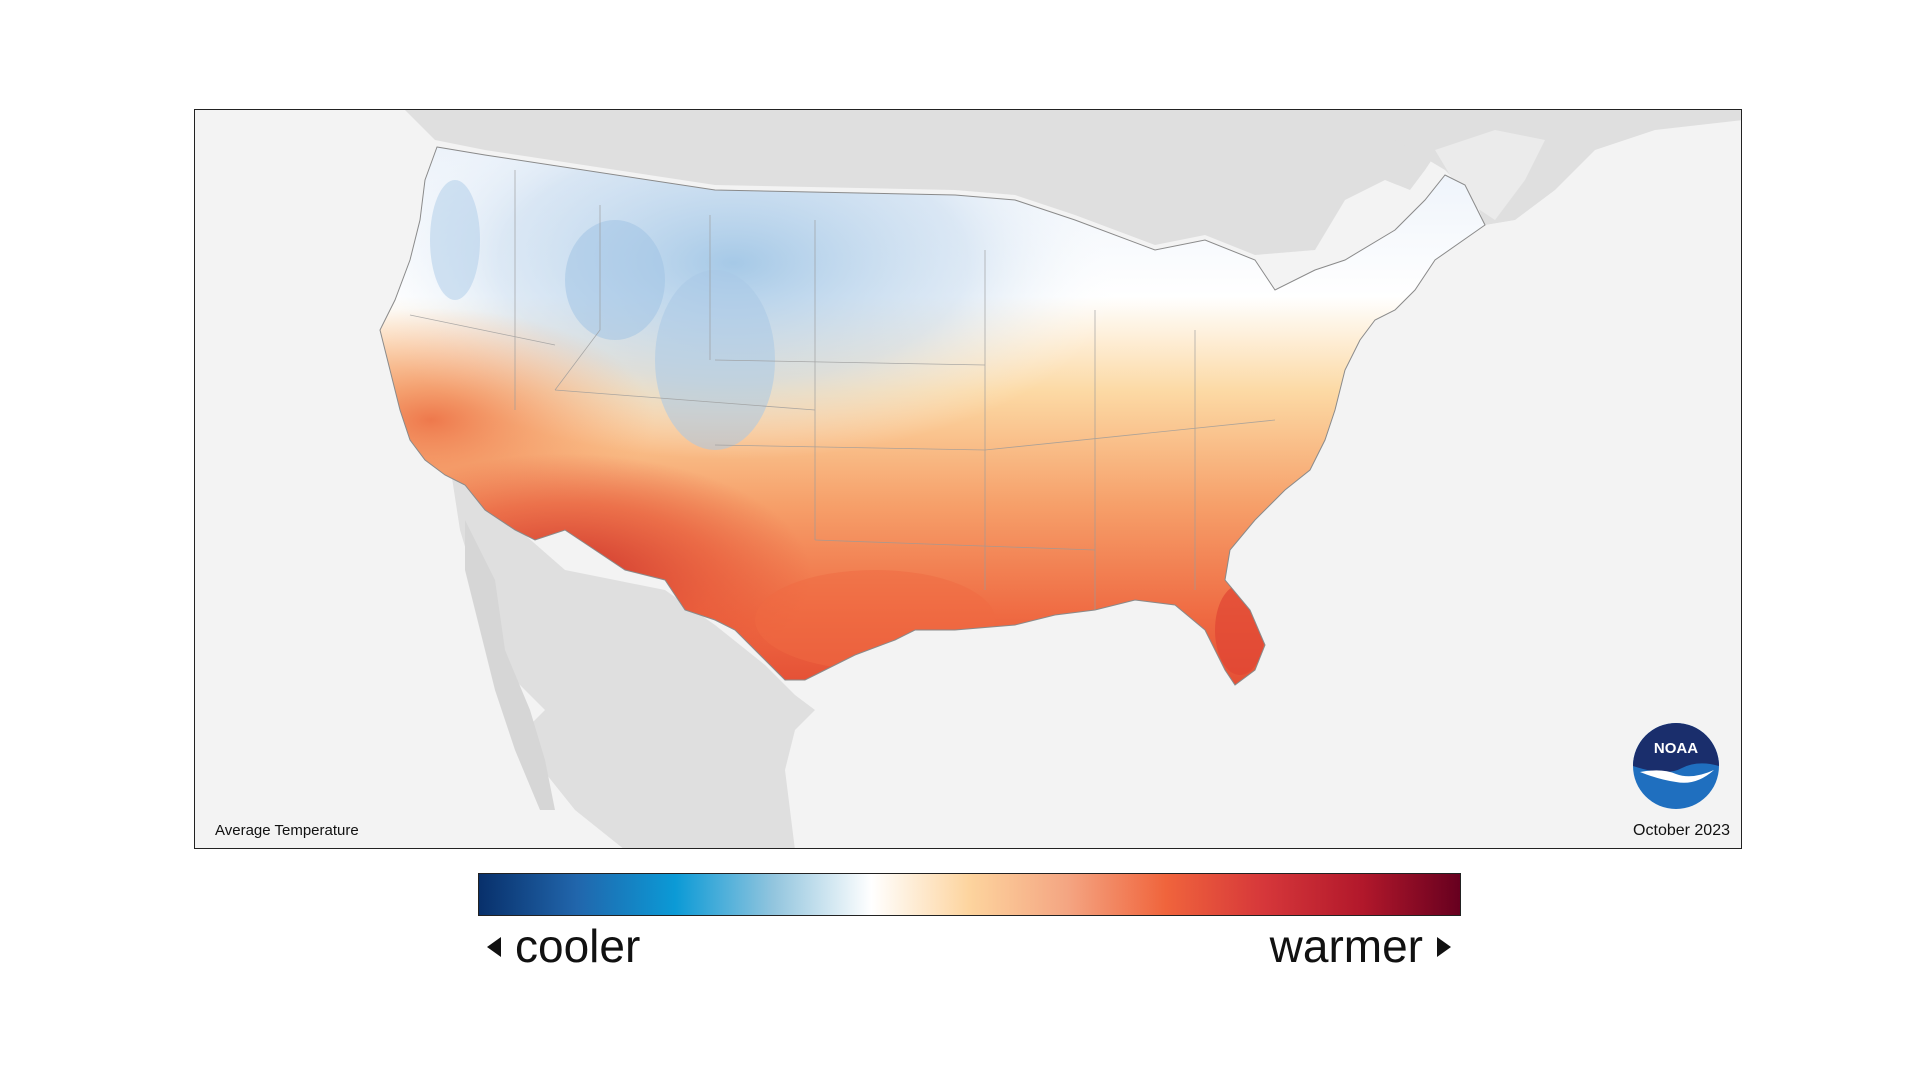 The height and width of the screenshot is (1080, 1920). I want to click on map-date: October 2023, so click(1681, 830).